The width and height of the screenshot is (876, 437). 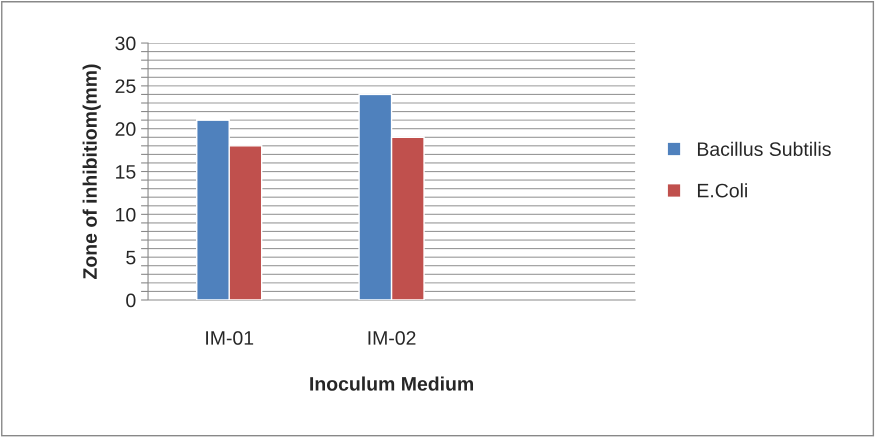 What do you see at coordinates (131, 300) in the screenshot?
I see `y-tick-label: 0` at bounding box center [131, 300].